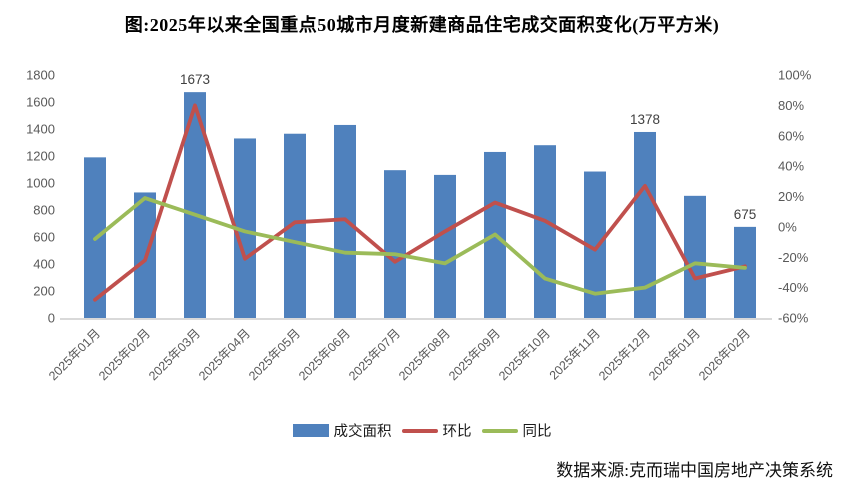  I want to click on left-axis-tick-label: 1000, so click(40, 183).